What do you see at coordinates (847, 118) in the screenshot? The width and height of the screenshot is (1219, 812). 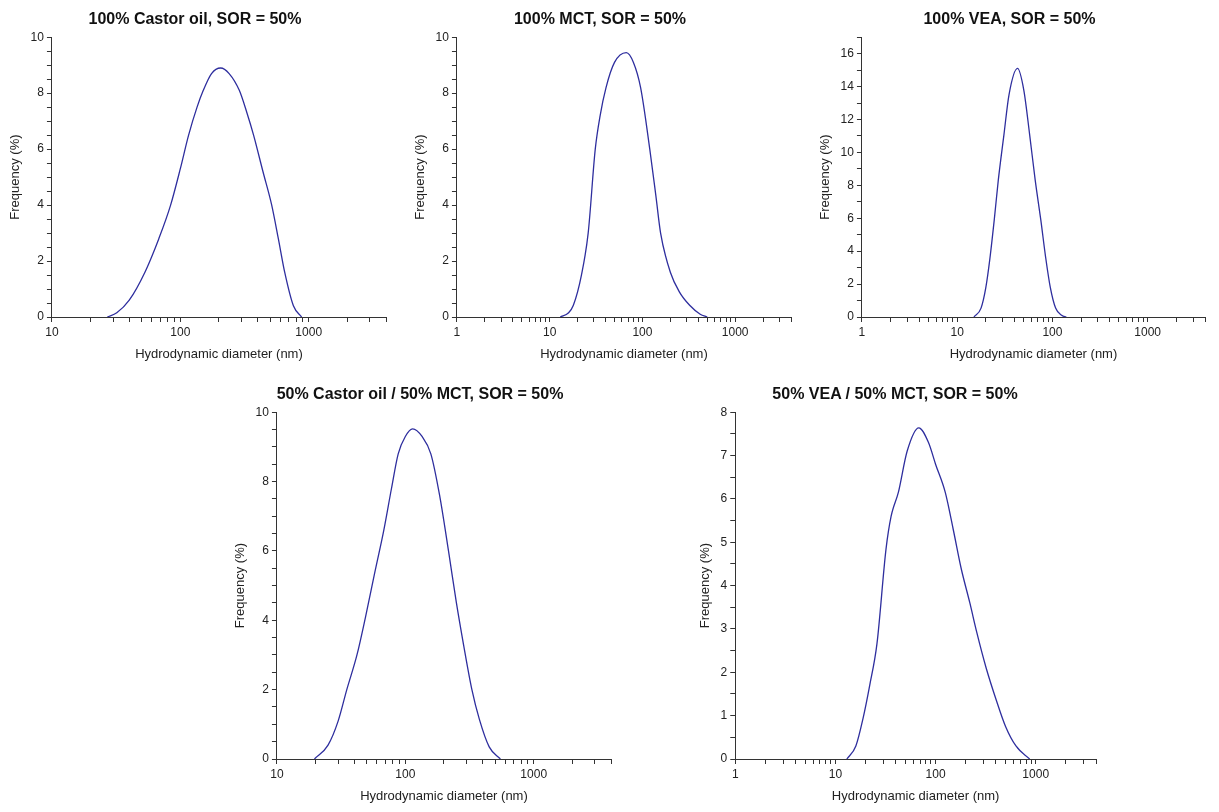 I see `y-tick-label: 12` at bounding box center [847, 118].